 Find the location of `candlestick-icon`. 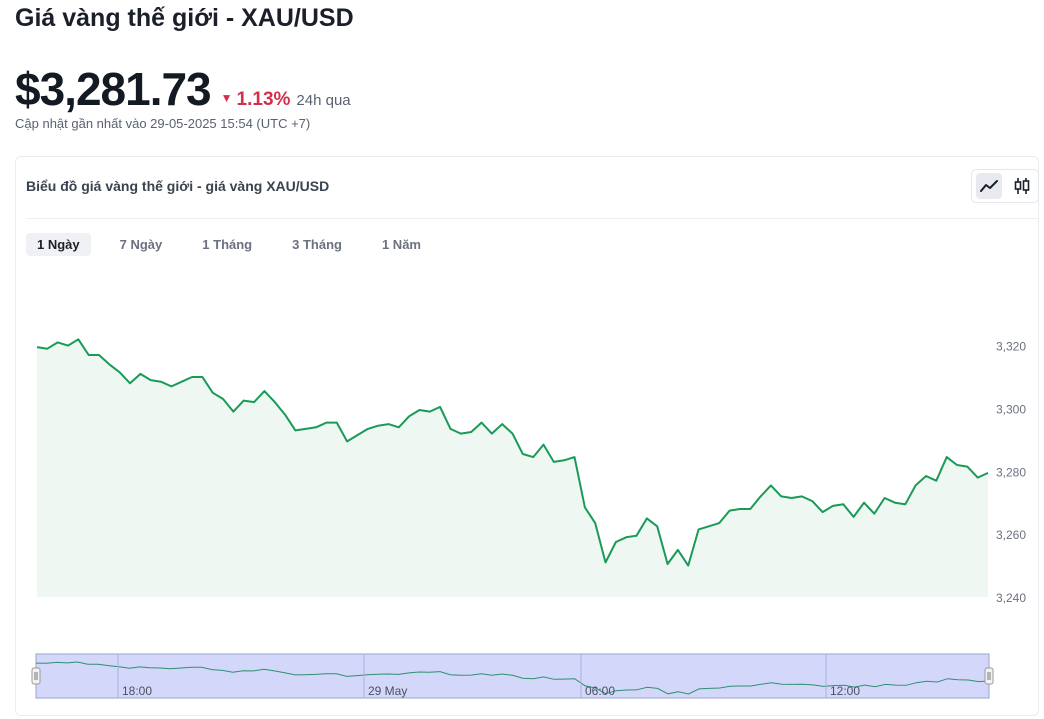

candlestick-icon is located at coordinates (1021, 186).